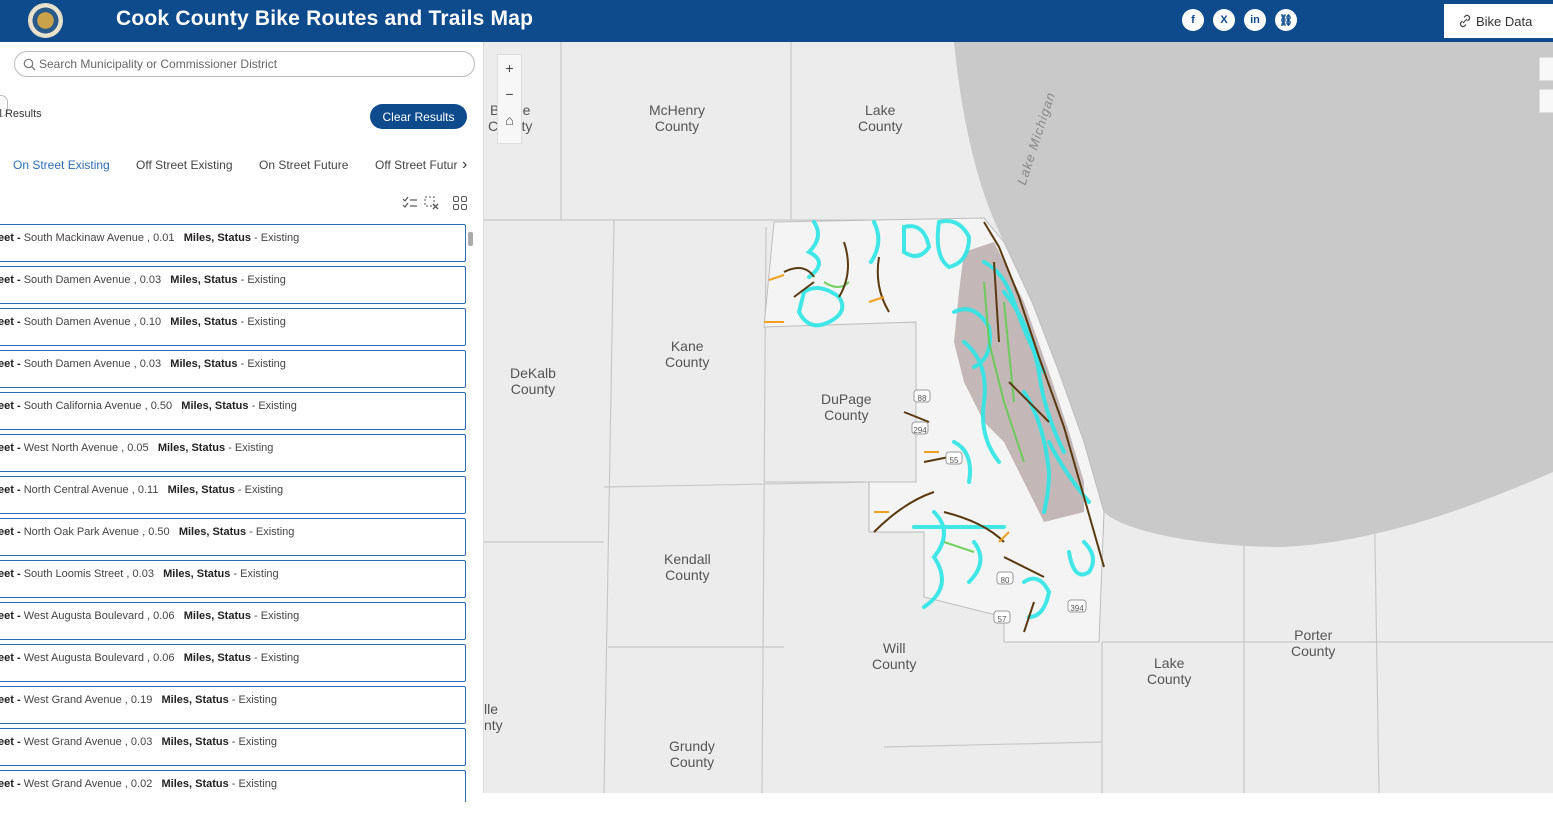 Image resolution: width=1553 pixels, height=835 pixels. What do you see at coordinates (1224, 20) in the screenshot?
I see `x-icon: X` at bounding box center [1224, 20].